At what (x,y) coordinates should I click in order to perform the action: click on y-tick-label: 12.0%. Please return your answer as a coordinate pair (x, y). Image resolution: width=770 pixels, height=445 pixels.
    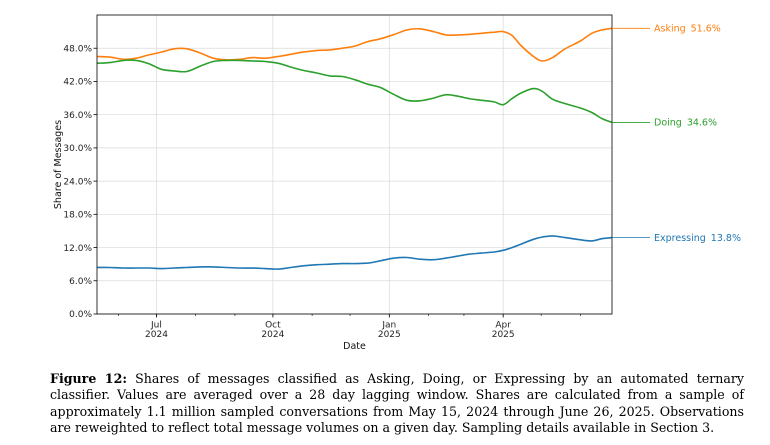
    Looking at the image, I should click on (77, 249).